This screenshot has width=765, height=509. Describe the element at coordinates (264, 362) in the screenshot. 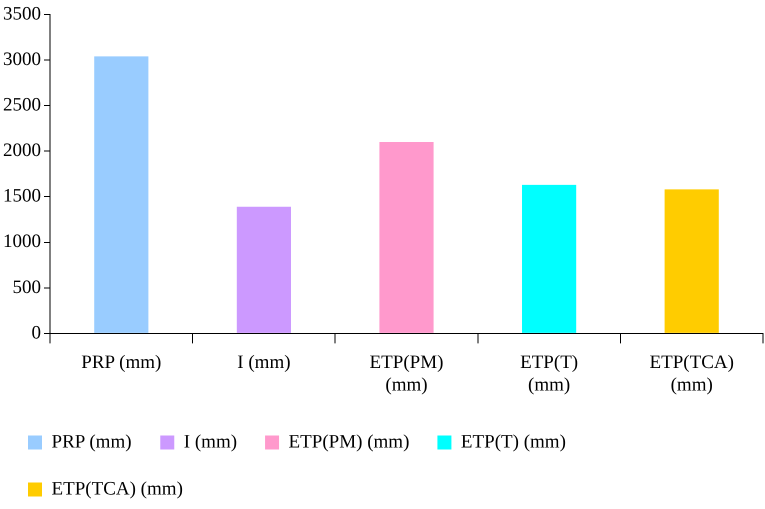

I see `x-tick-label: I (mm)` at that location.